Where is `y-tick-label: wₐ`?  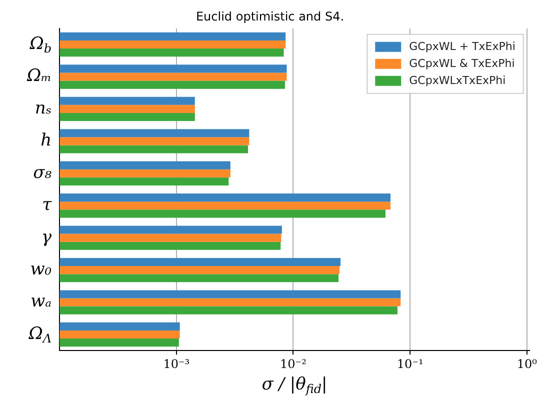 y-tick-label: wₐ is located at coordinates (41, 302).